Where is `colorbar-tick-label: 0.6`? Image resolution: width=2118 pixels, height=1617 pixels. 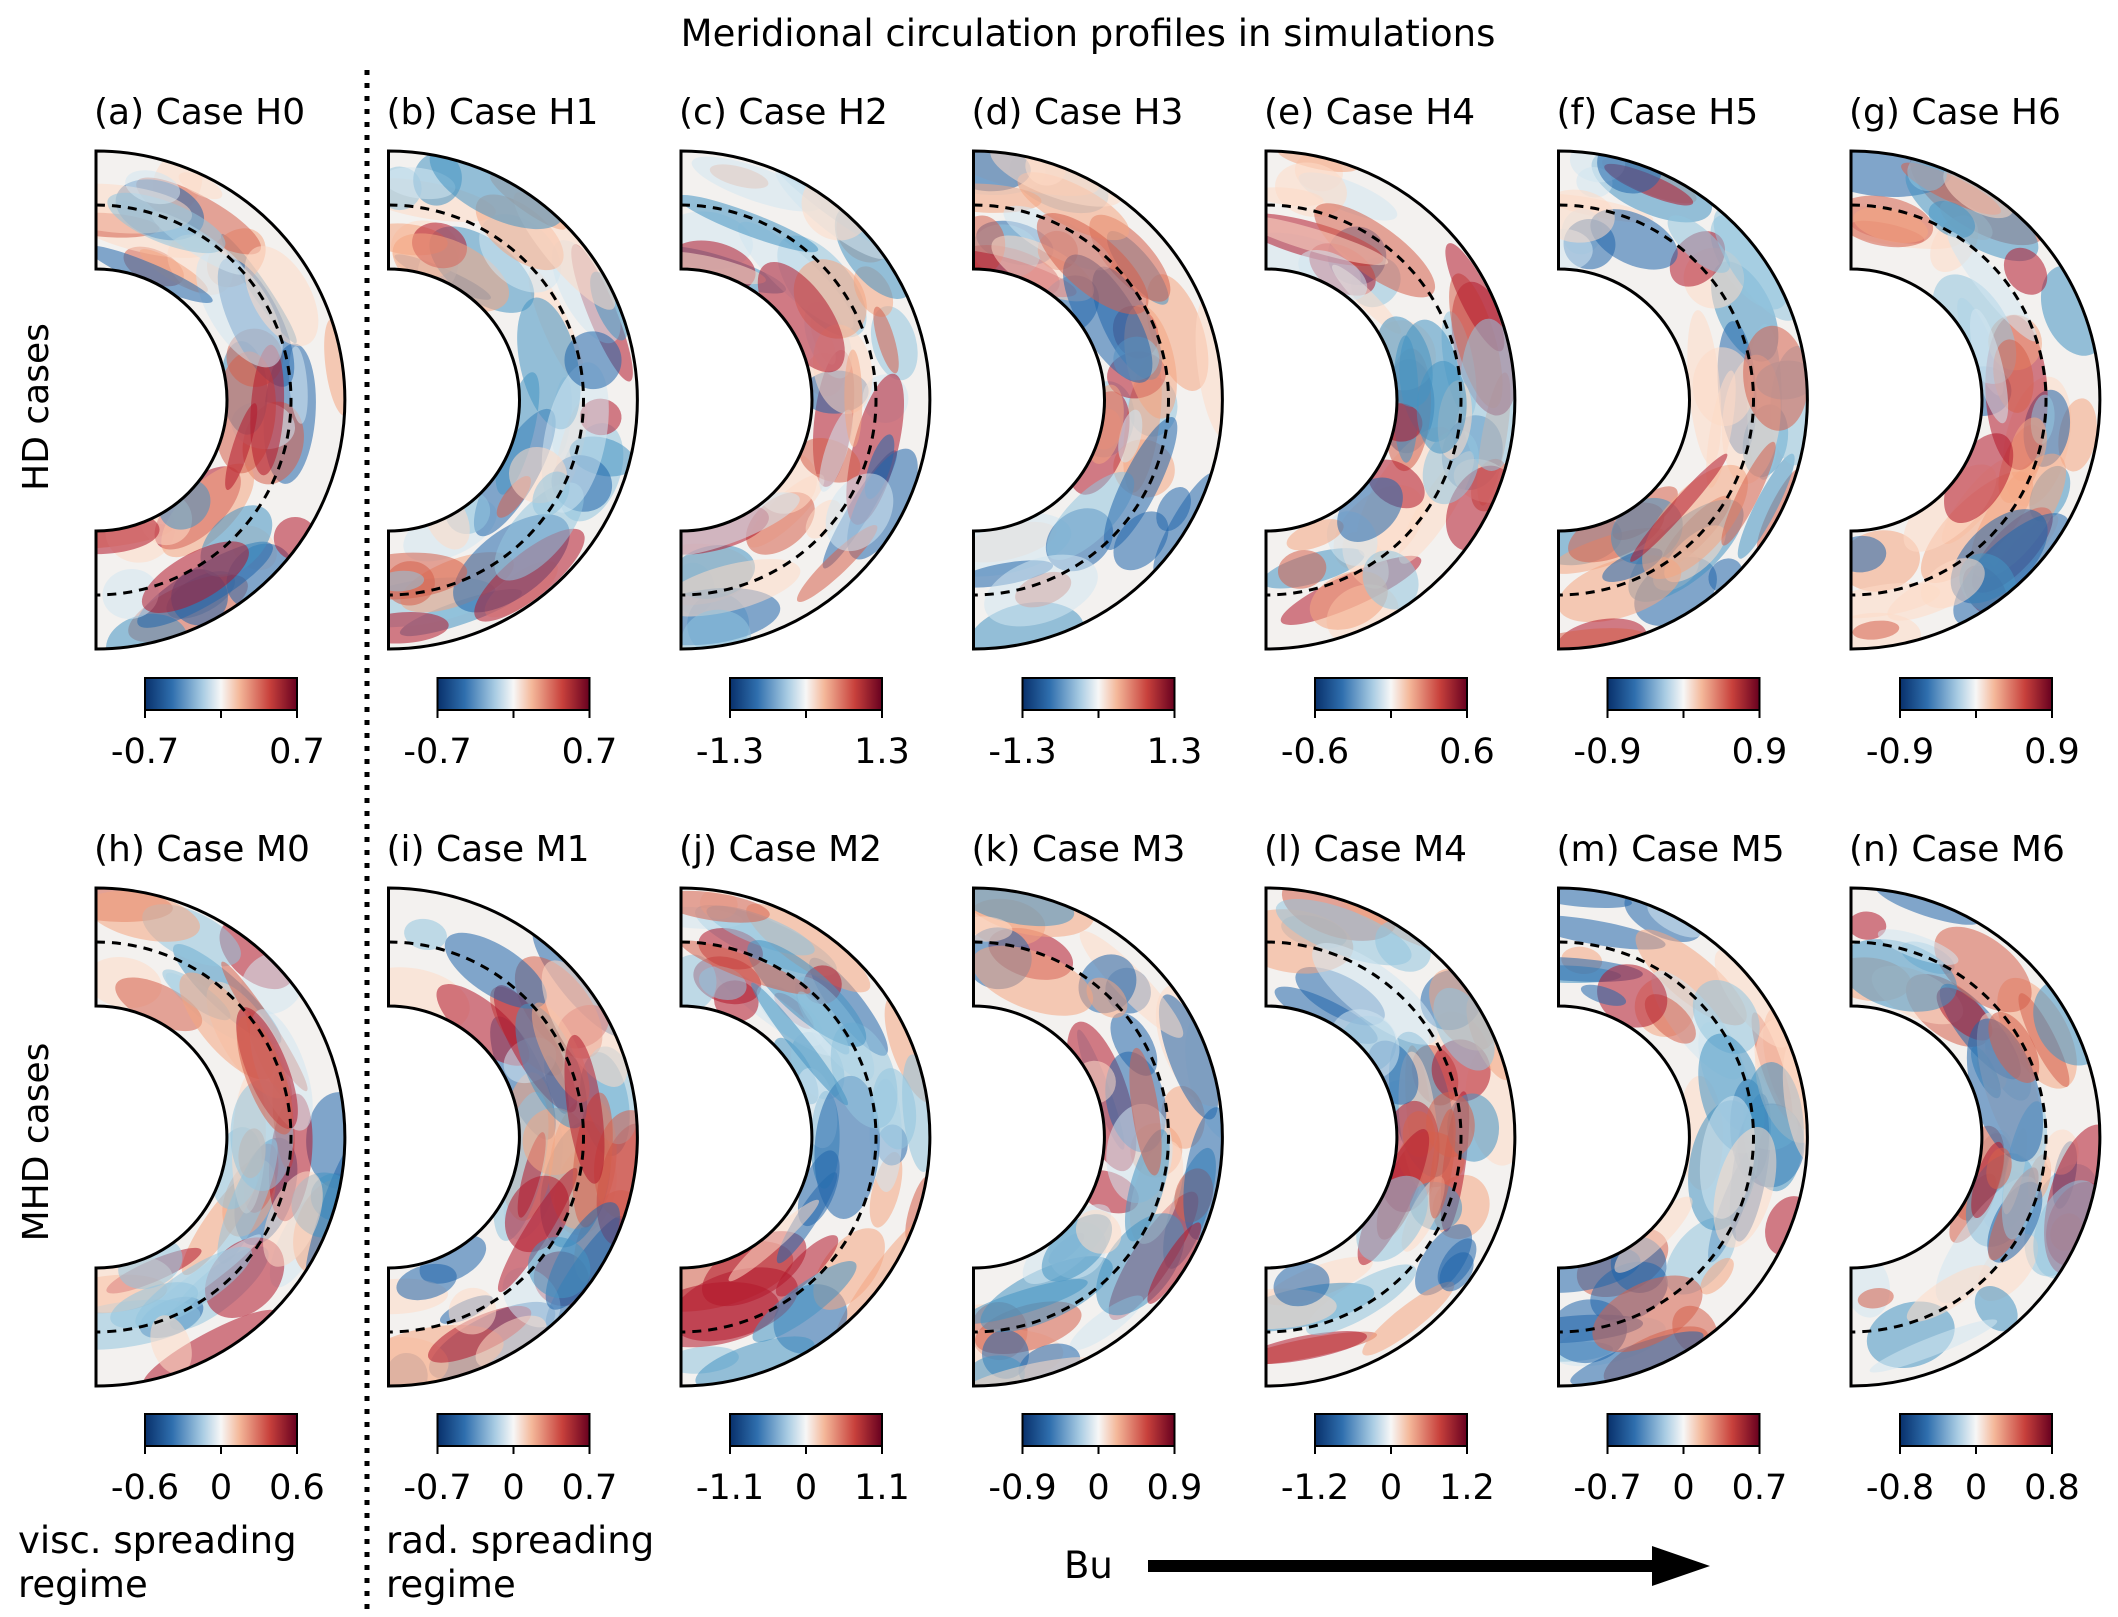 colorbar-tick-label: 0.6 is located at coordinates (1467, 752).